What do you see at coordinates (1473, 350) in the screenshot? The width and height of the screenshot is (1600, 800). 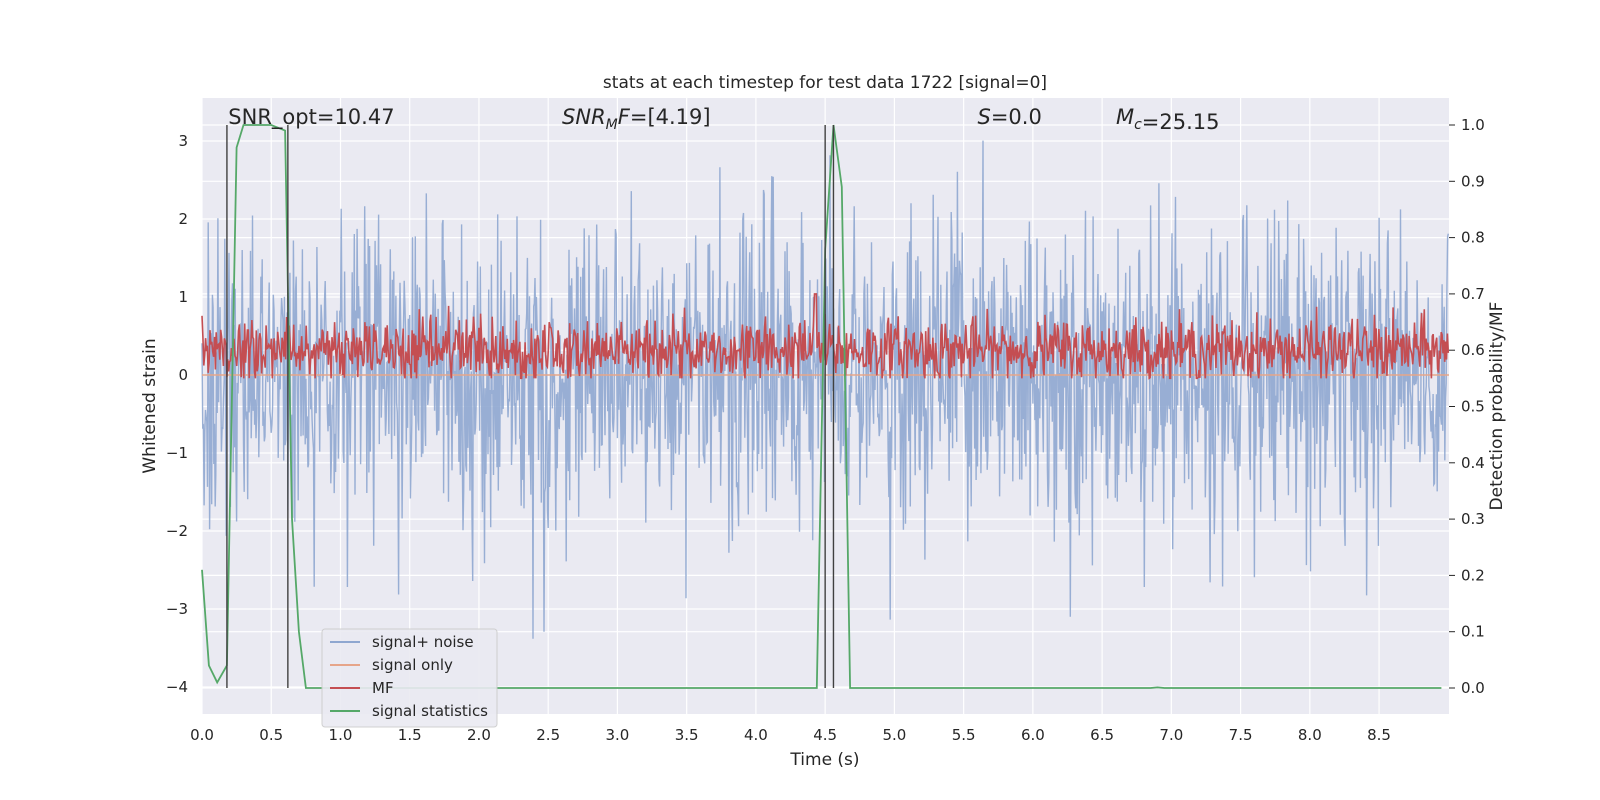 I see `y-right-tick-label: 0.6` at bounding box center [1473, 350].